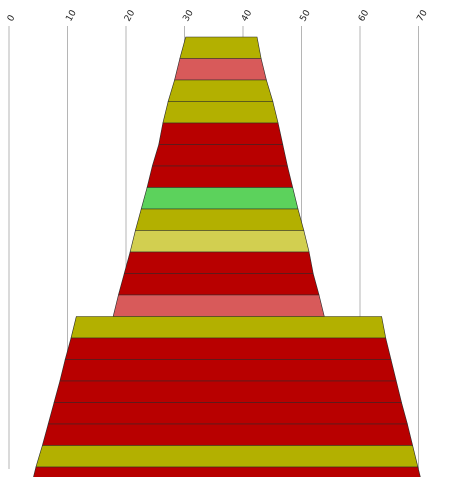 This screenshot has width=452, height=477. I want to click on x-tick-label: 10, so click(71, 15).